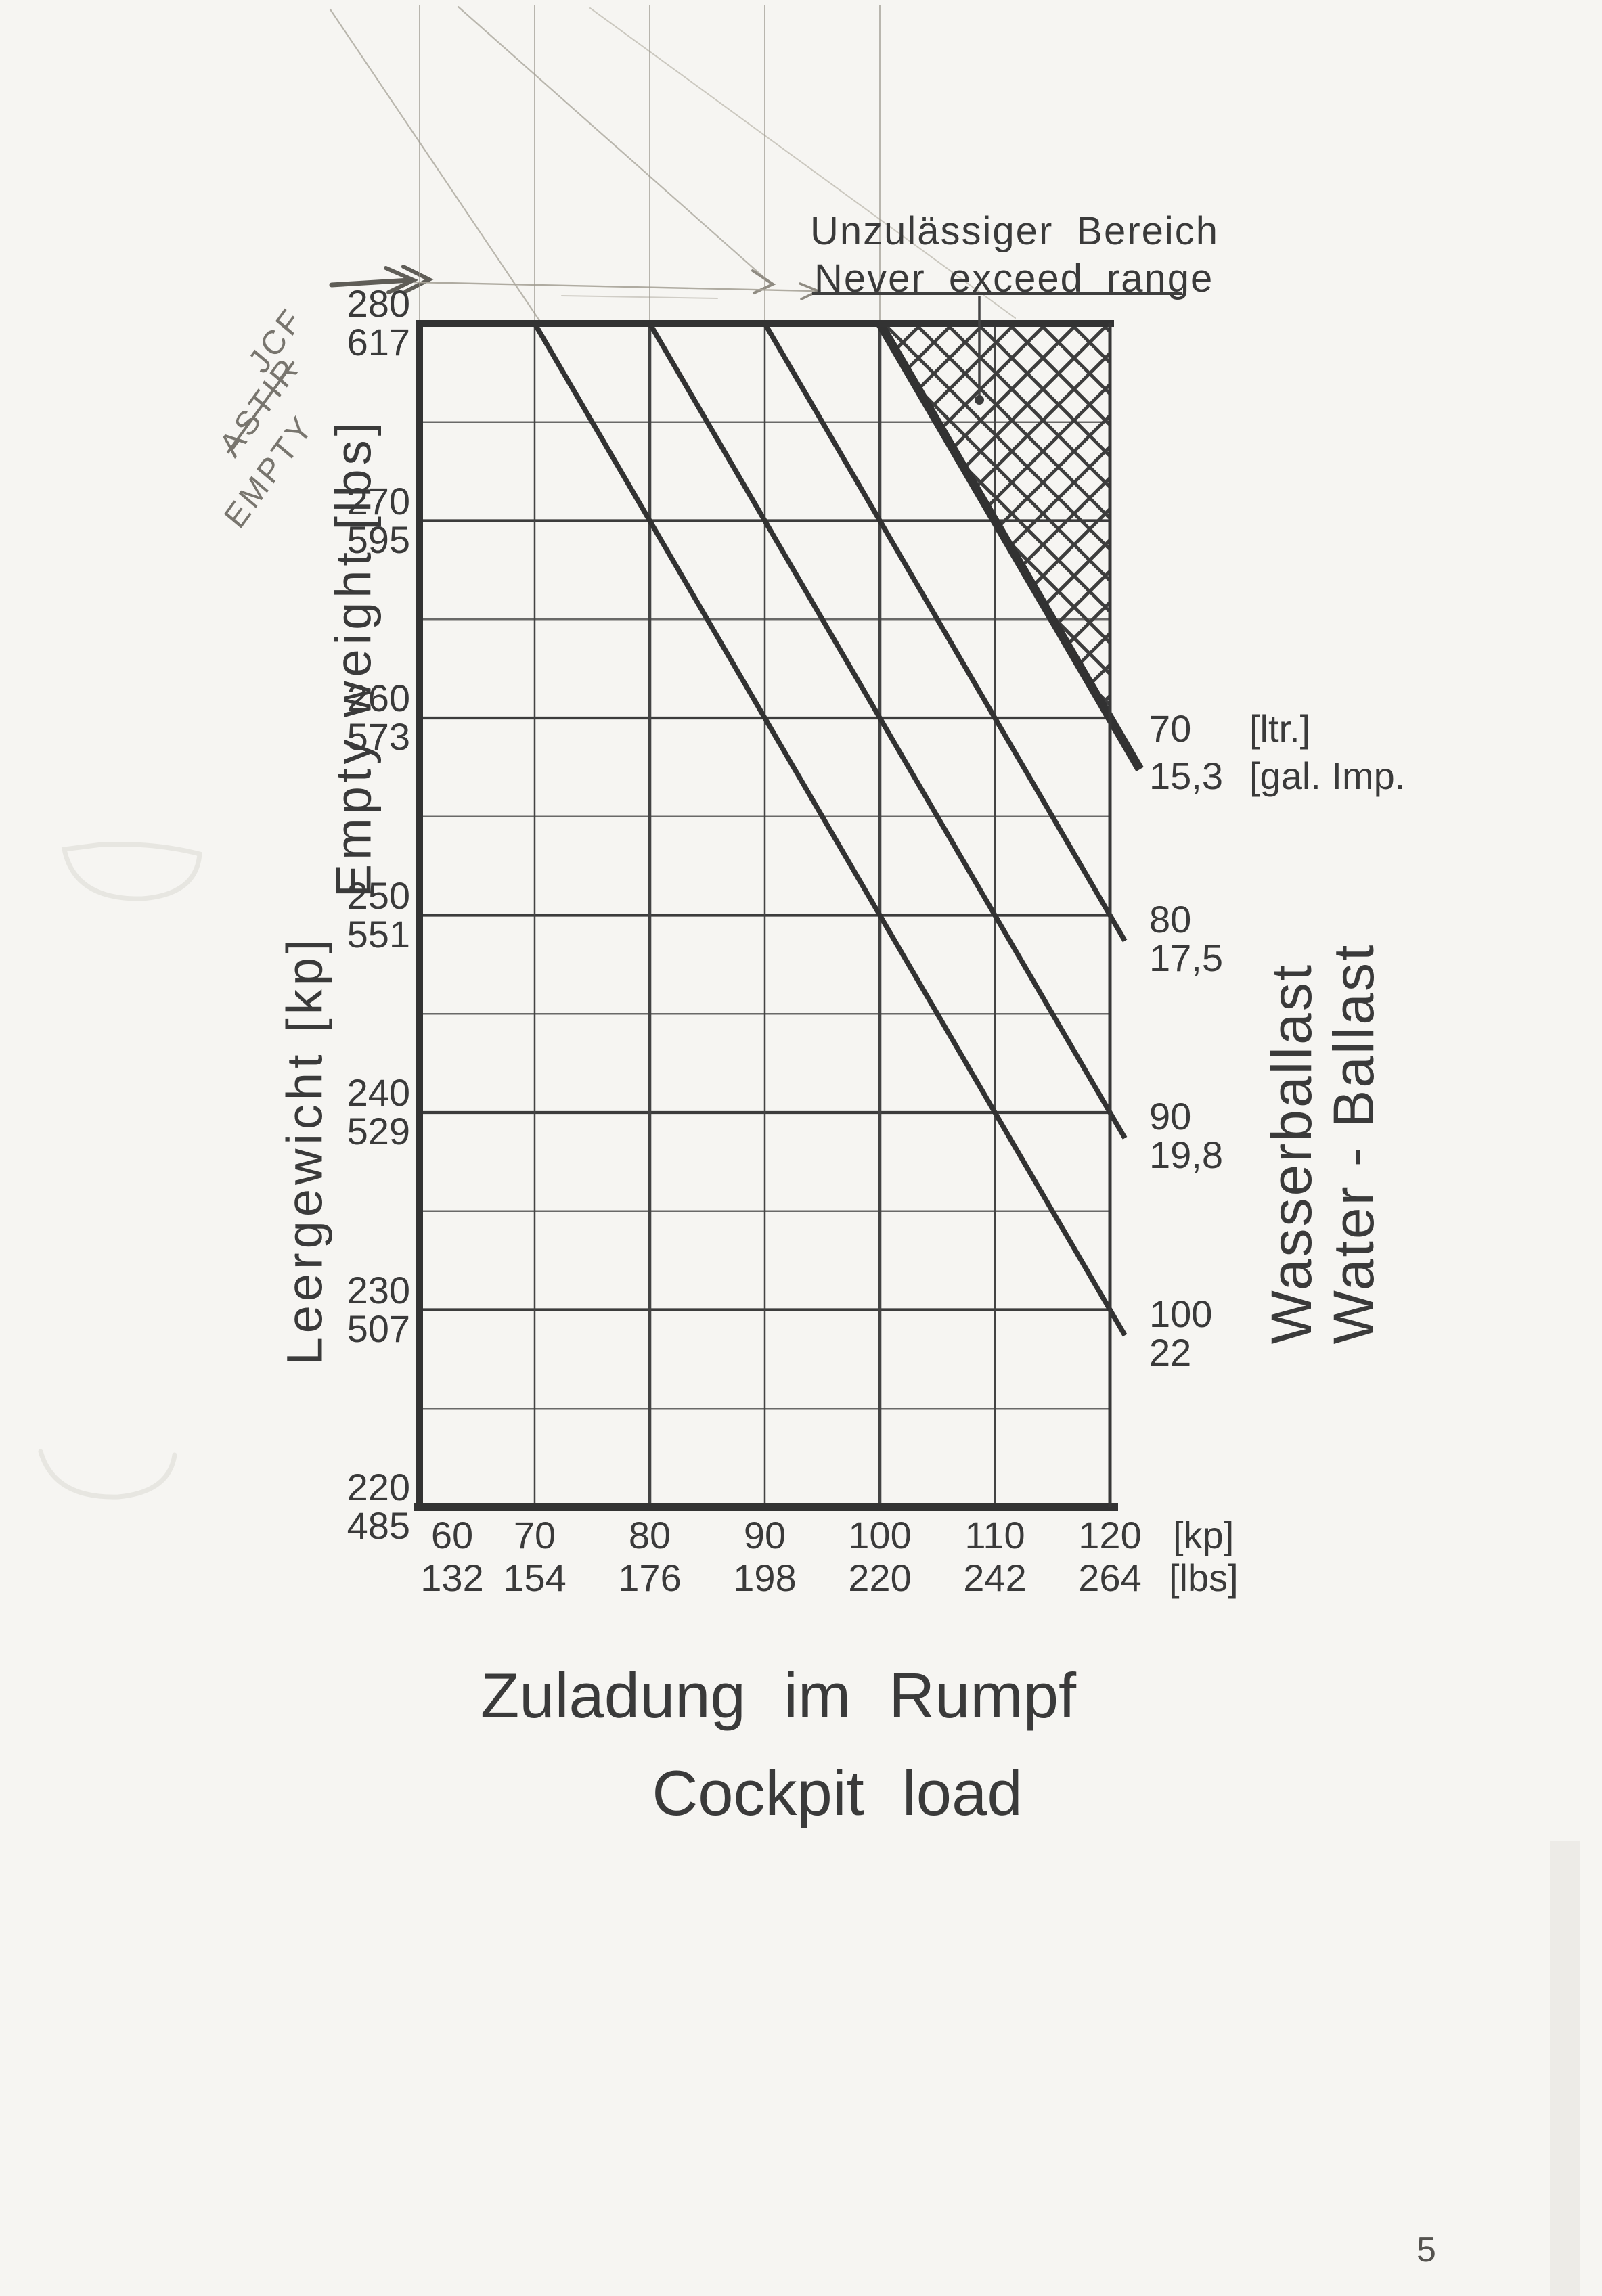 The height and width of the screenshot is (2296, 1602). What do you see at coordinates (378, 736) in the screenshot?
I see `y-tick-lbs: 573` at bounding box center [378, 736].